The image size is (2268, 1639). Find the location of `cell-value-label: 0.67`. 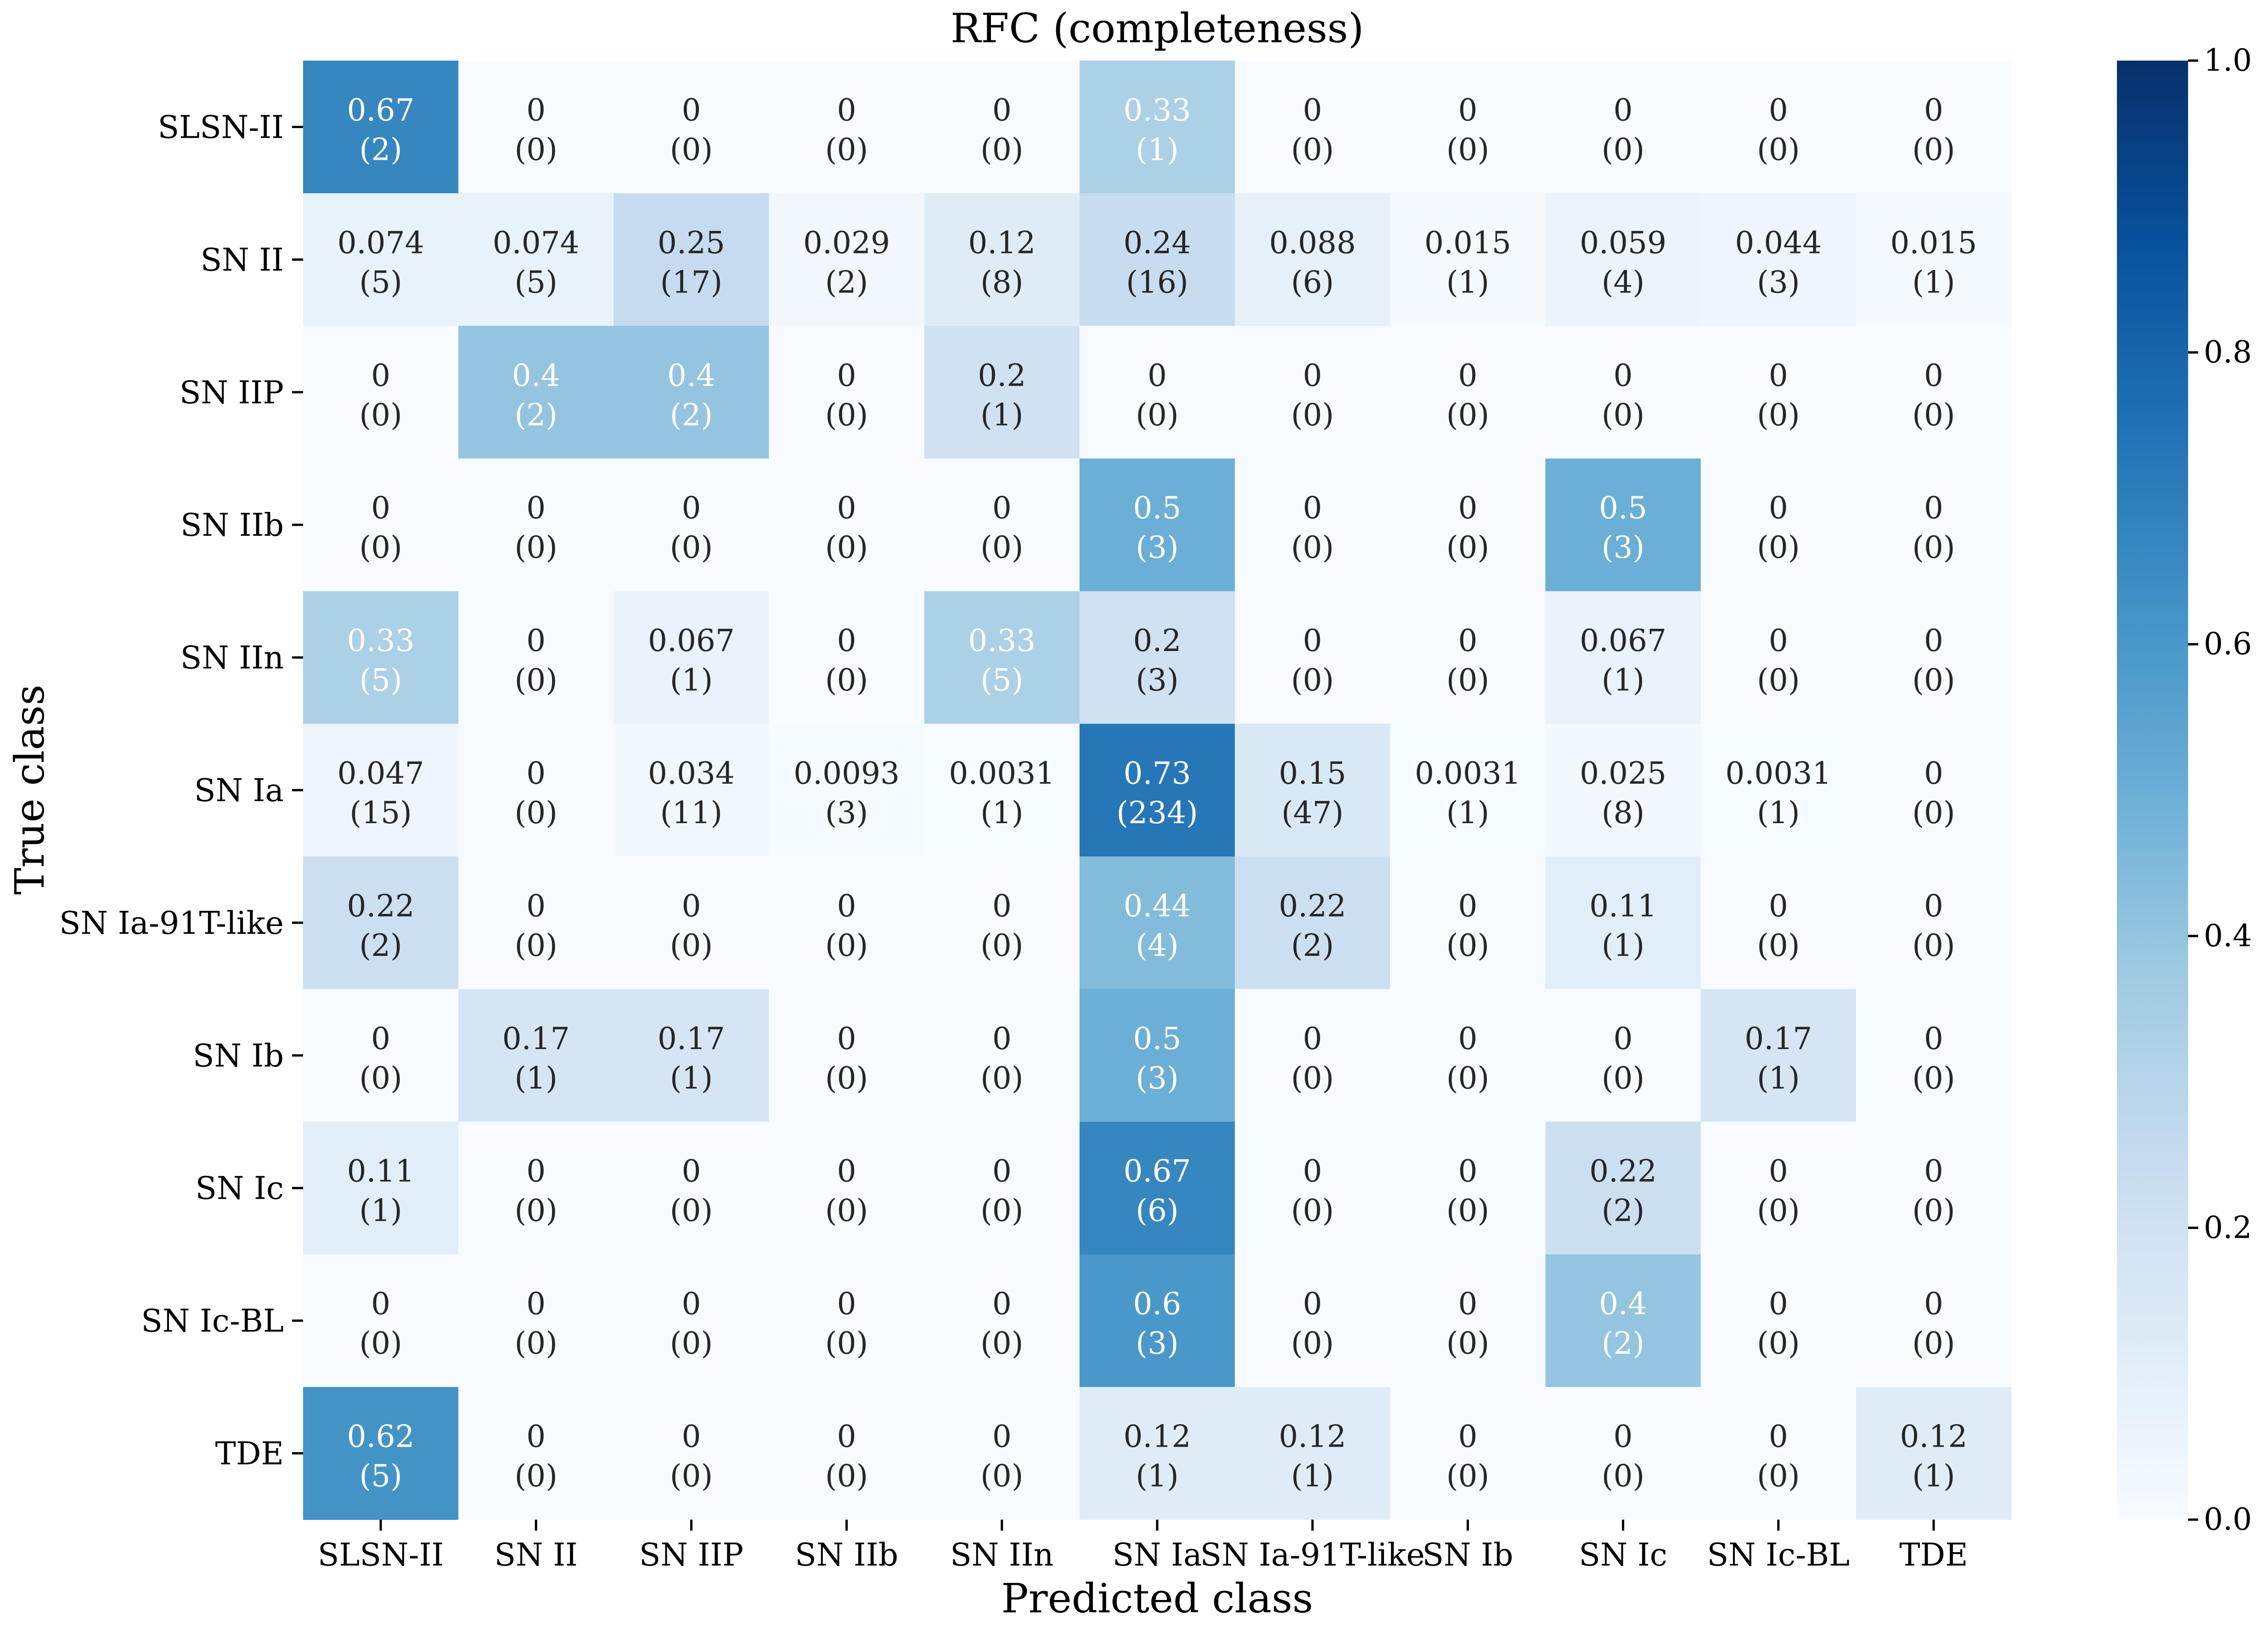

cell-value-label: 0.67 is located at coordinates (1157, 1171).